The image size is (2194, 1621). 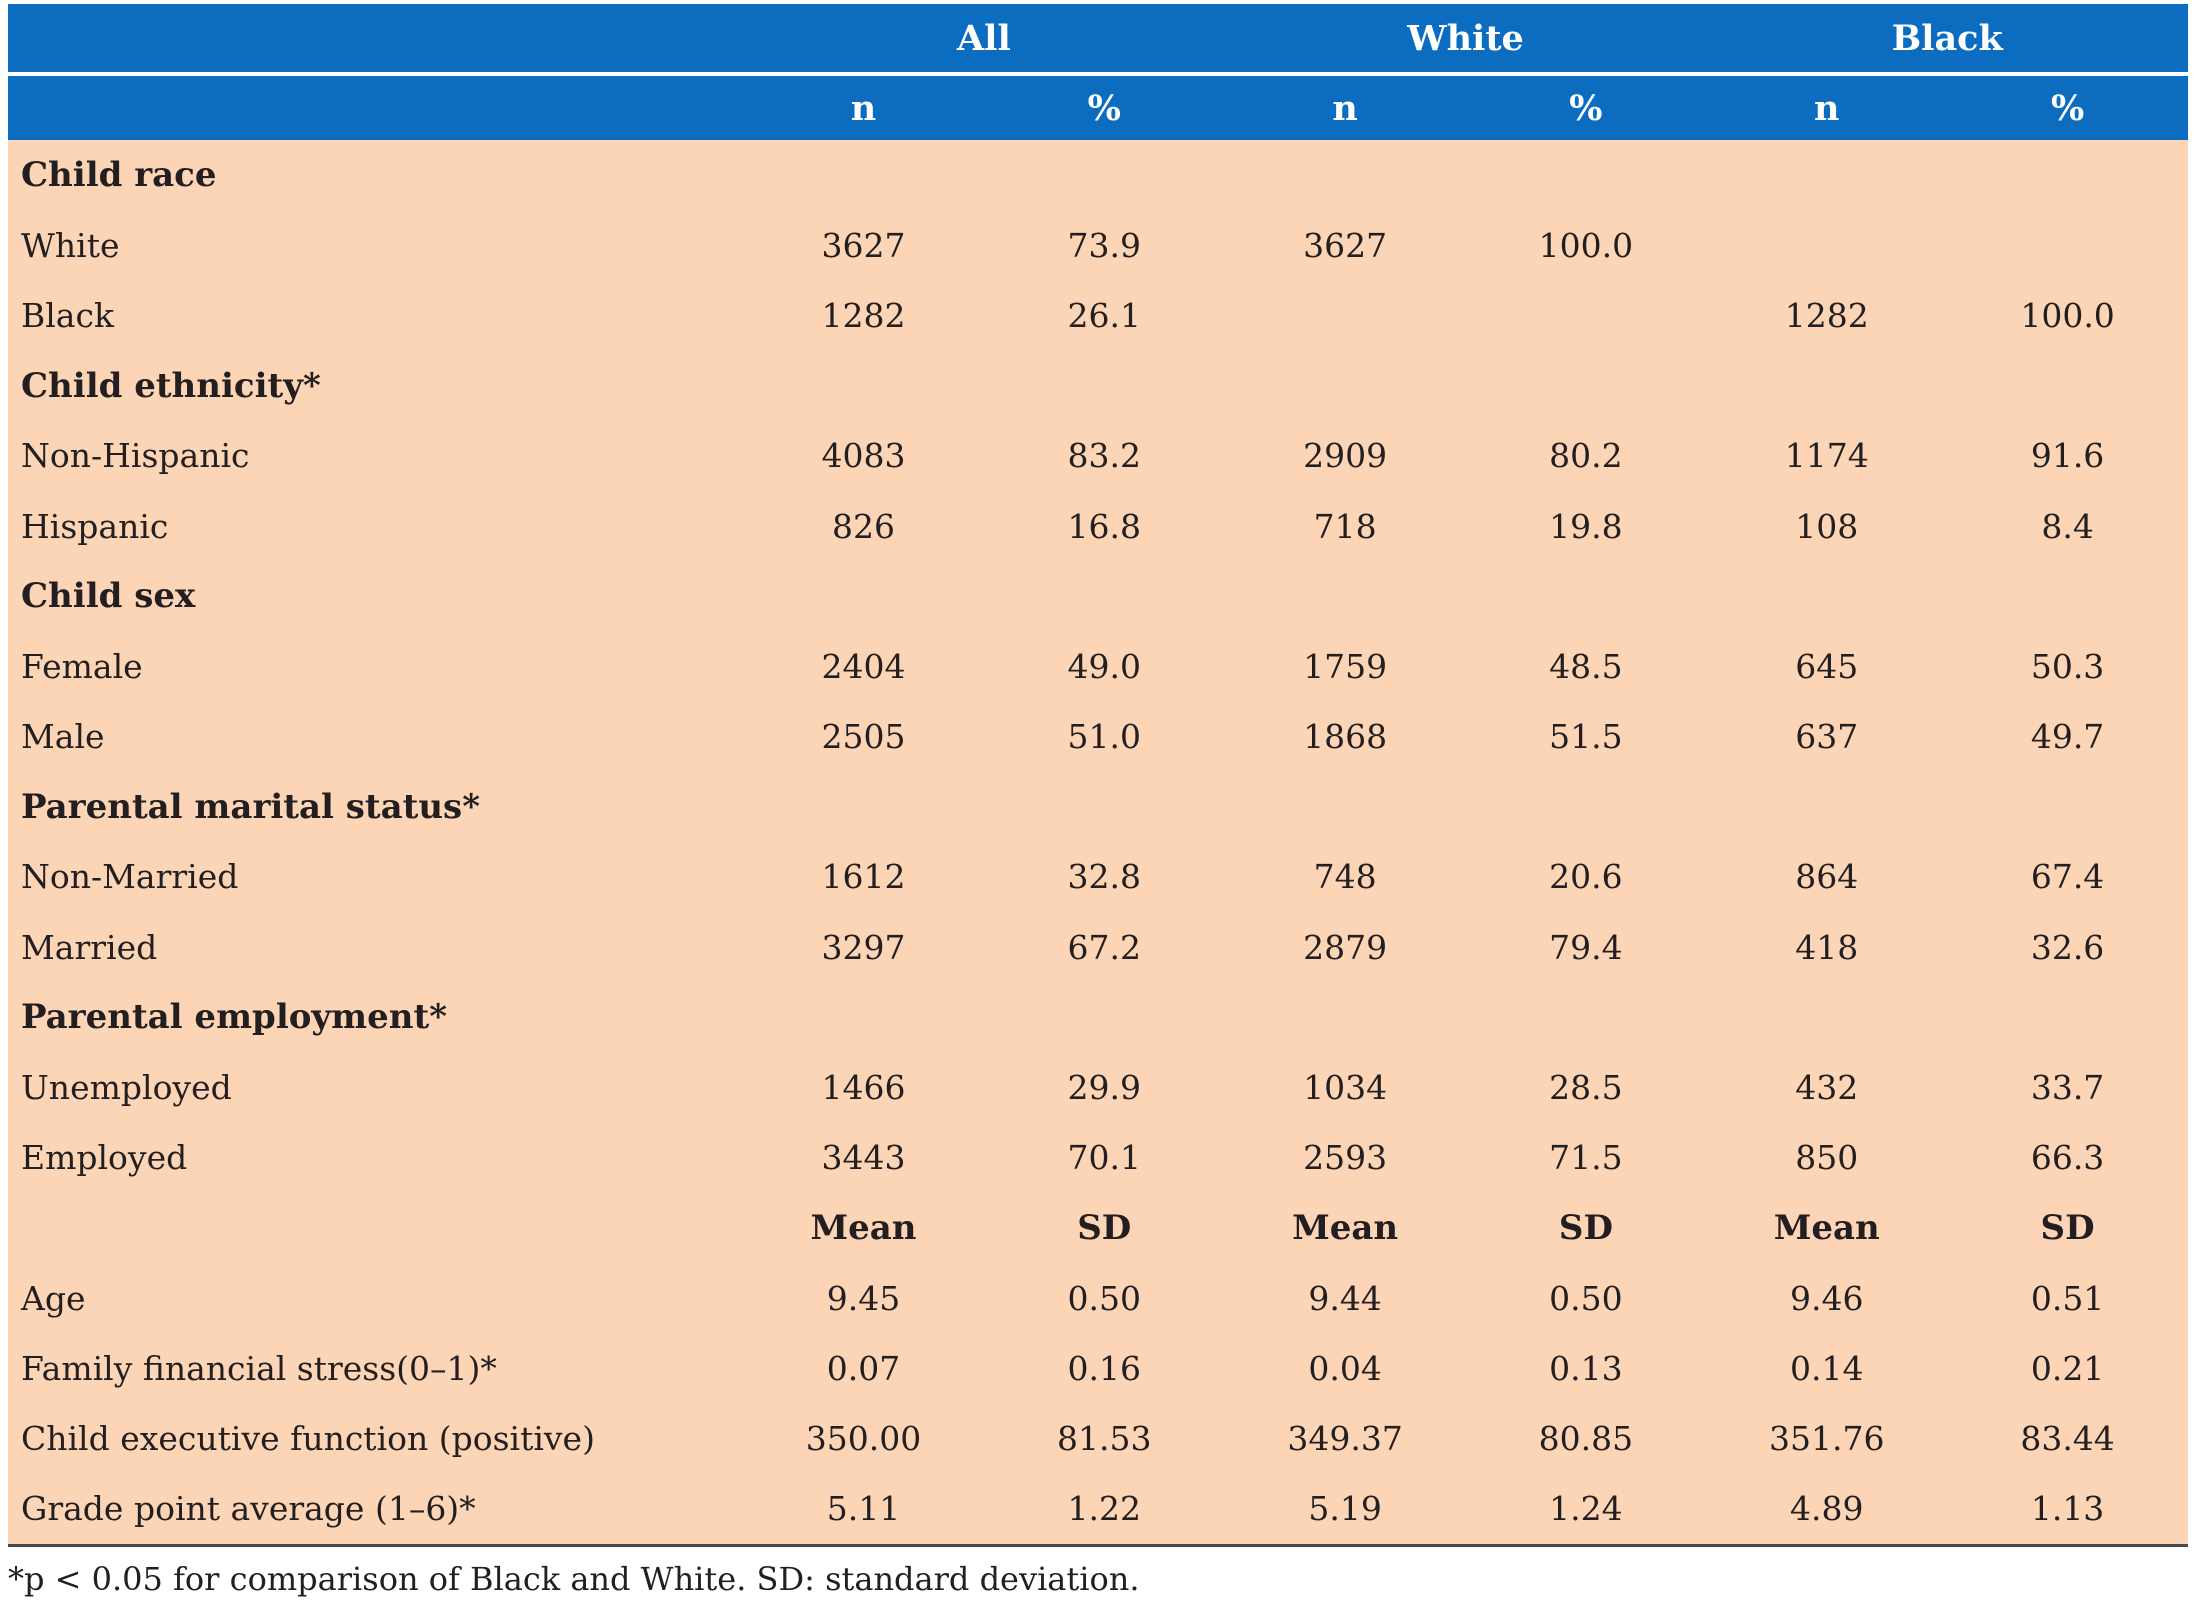 I want to click on value-cell: 9.44, so click(x=1345, y=1298).